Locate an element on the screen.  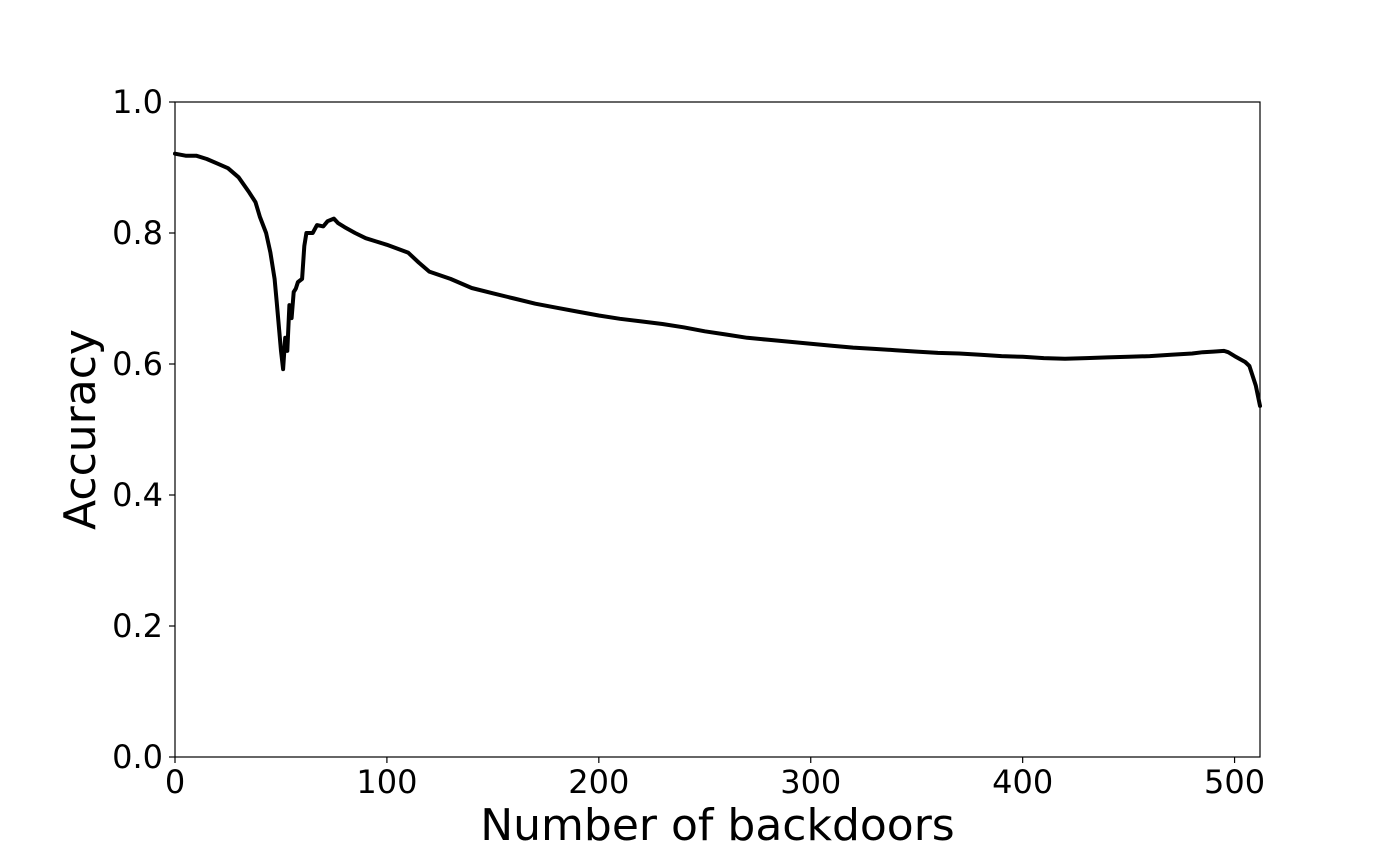
x-axis-ticks: 0 100 200 300 400 500 is located at coordinates (715, 779).